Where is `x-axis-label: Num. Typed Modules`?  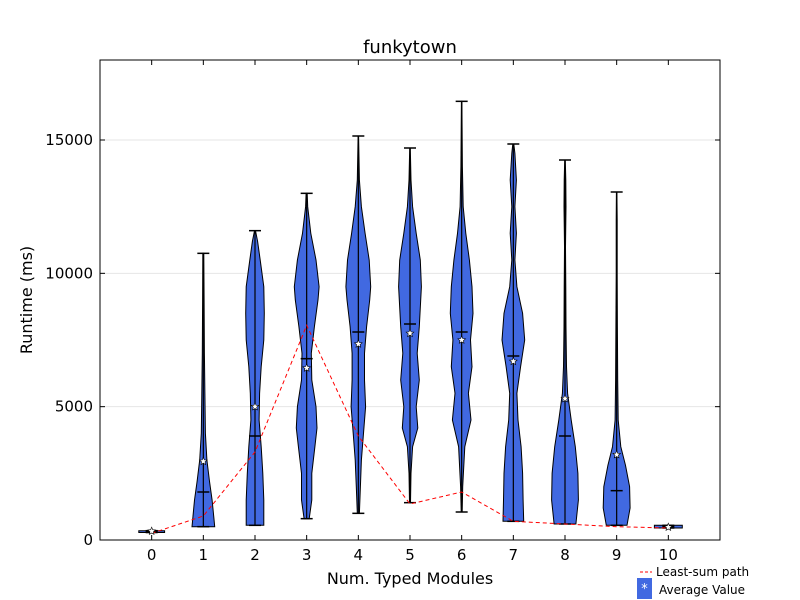
x-axis-label: Num. Typed Modules is located at coordinates (410, 578).